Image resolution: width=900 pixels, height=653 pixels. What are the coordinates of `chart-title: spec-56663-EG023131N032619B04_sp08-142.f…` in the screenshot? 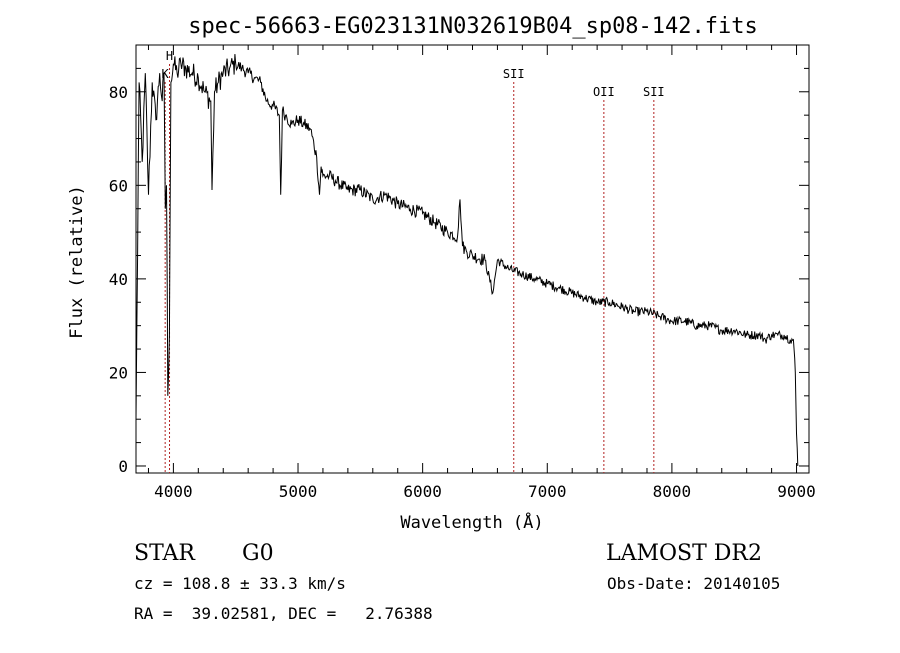 It's located at (473, 26).